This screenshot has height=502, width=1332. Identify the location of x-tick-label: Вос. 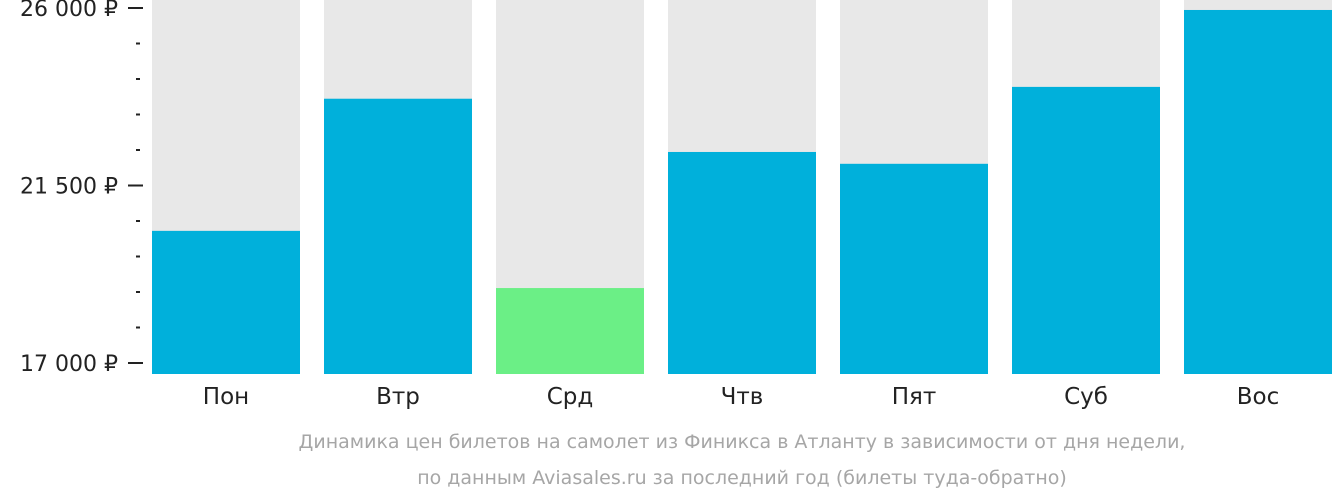
(1258, 397).